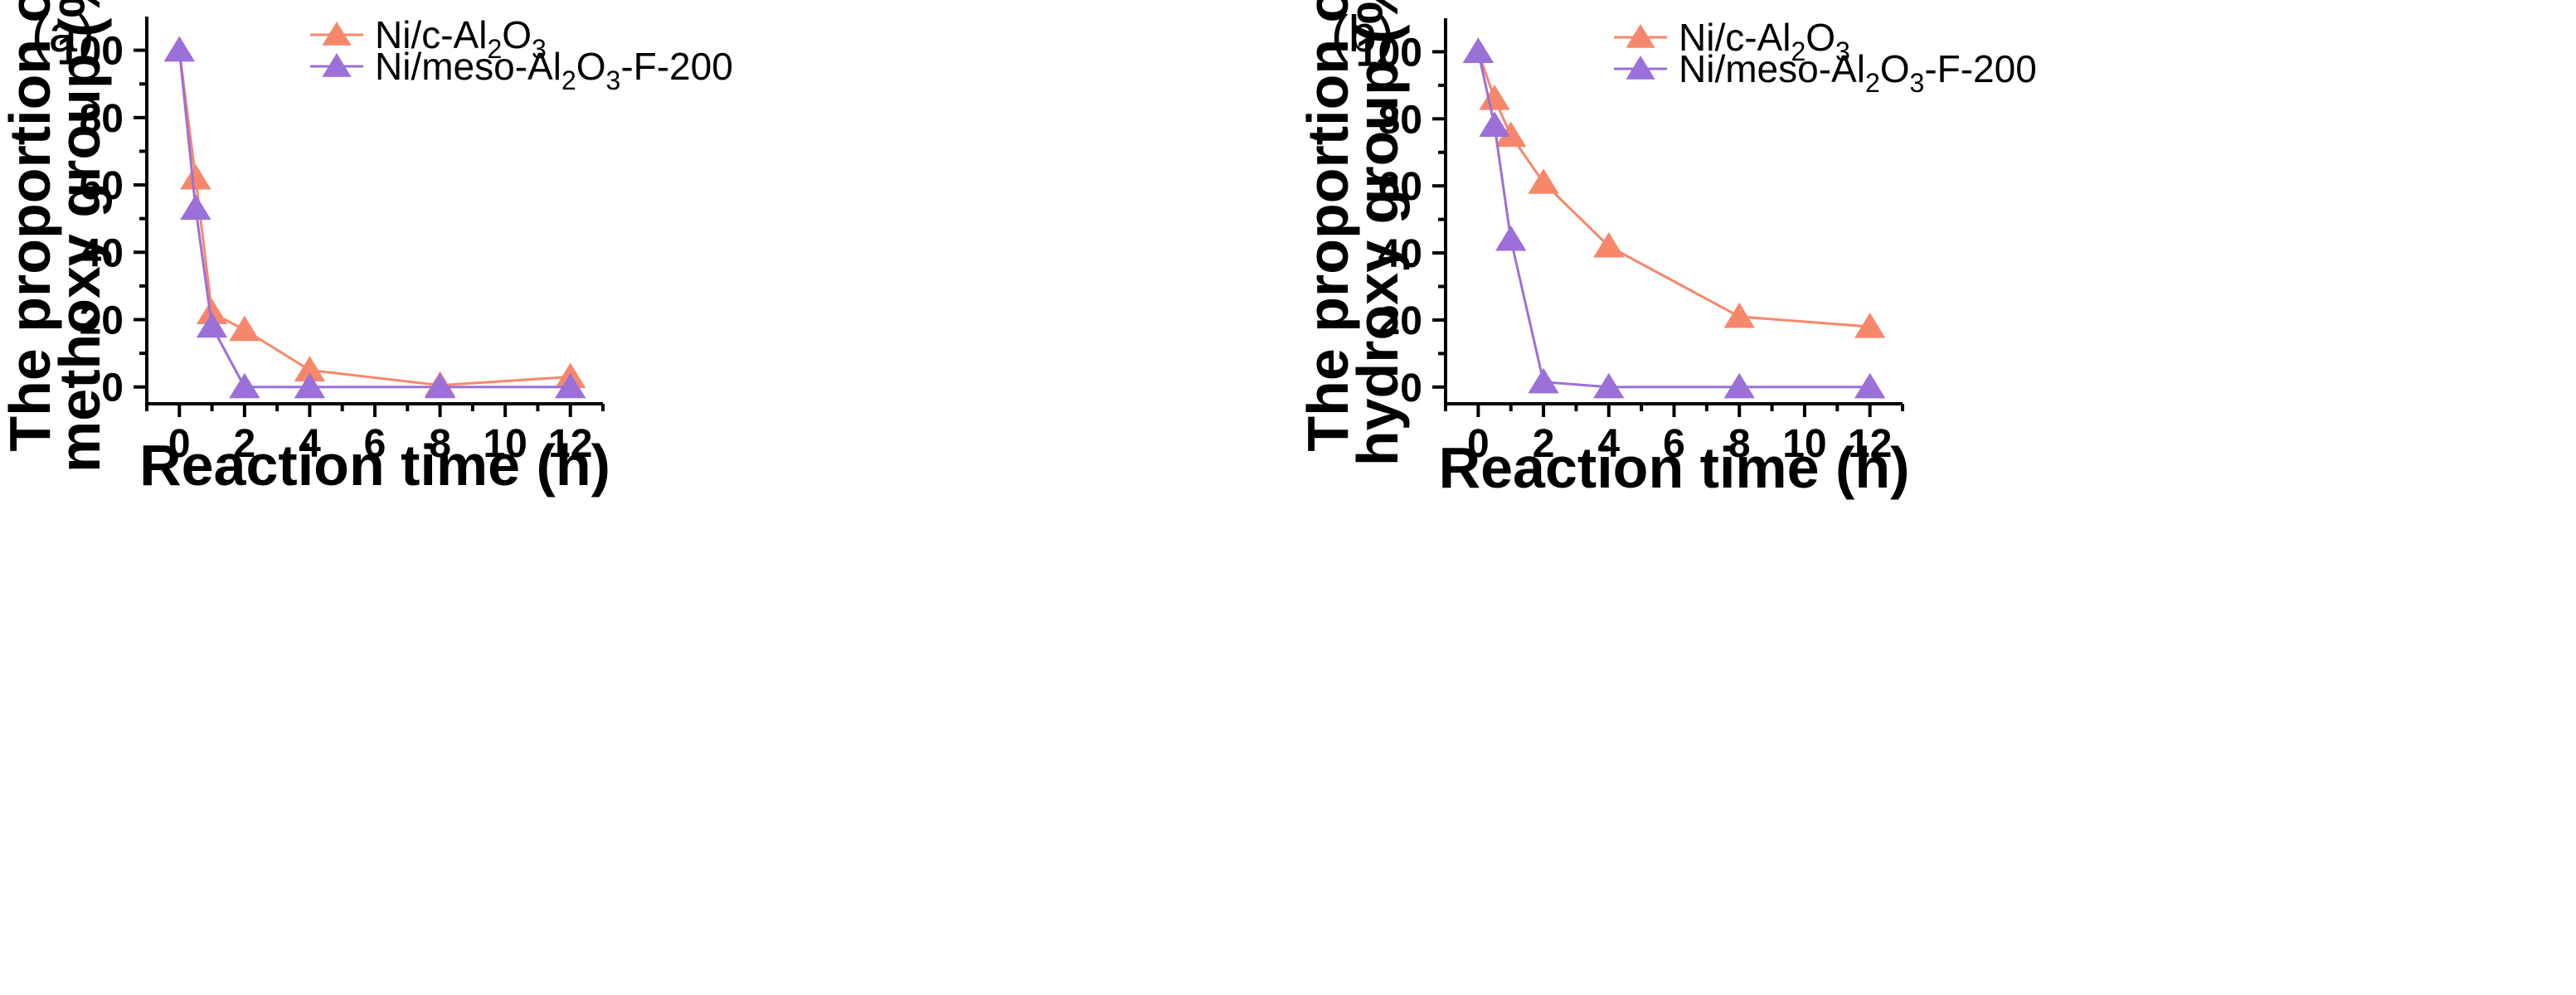 The width and height of the screenshot is (2576, 995). What do you see at coordinates (310, 444) in the screenshot?
I see `chart-a-x-tick-label: 4` at bounding box center [310, 444].